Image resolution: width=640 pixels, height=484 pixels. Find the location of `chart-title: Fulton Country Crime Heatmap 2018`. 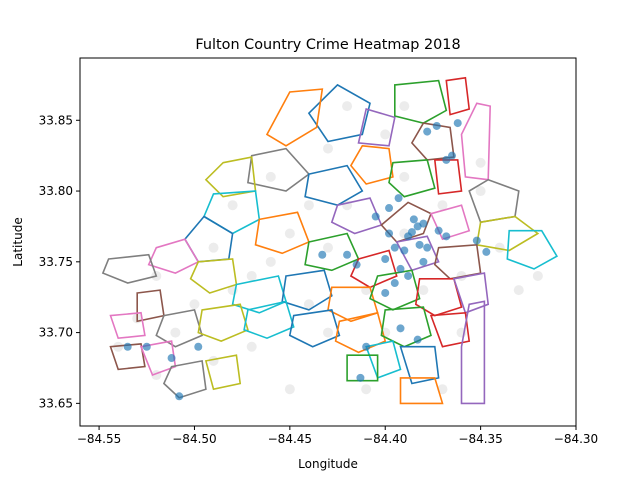

chart-title: Fulton Country Crime Heatmap 2018 is located at coordinates (327, 45).